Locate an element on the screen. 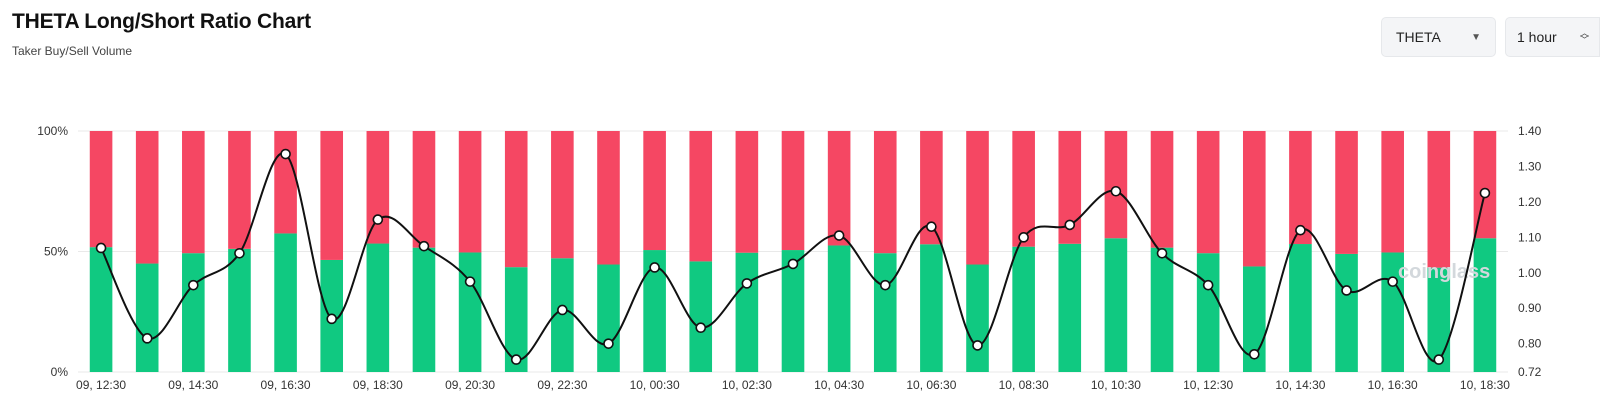 The width and height of the screenshot is (1600, 404). page-title: THETA Long/Short Ratio Chart is located at coordinates (161, 21).